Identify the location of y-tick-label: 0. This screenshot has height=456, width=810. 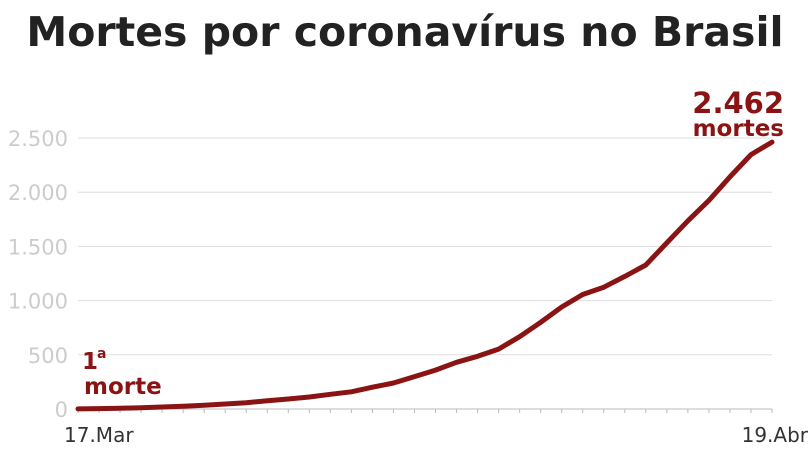
(61, 410).